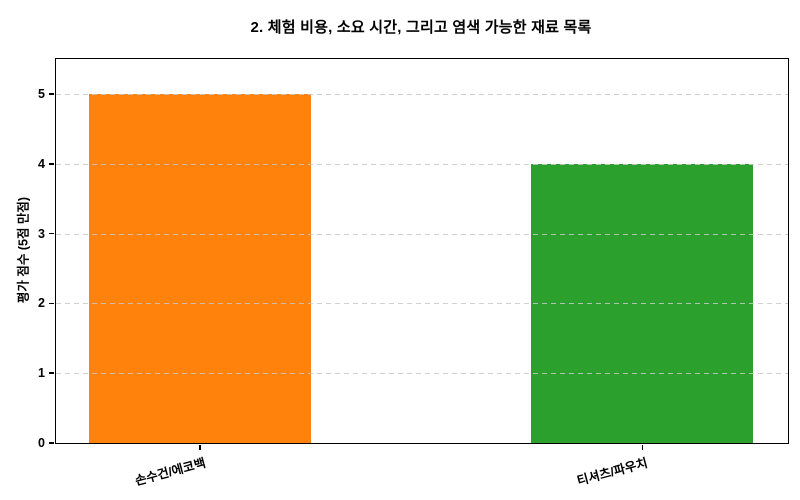 This screenshot has width=800, height=500. Describe the element at coordinates (41, 373) in the screenshot. I see `y-tick-label: 1` at that location.